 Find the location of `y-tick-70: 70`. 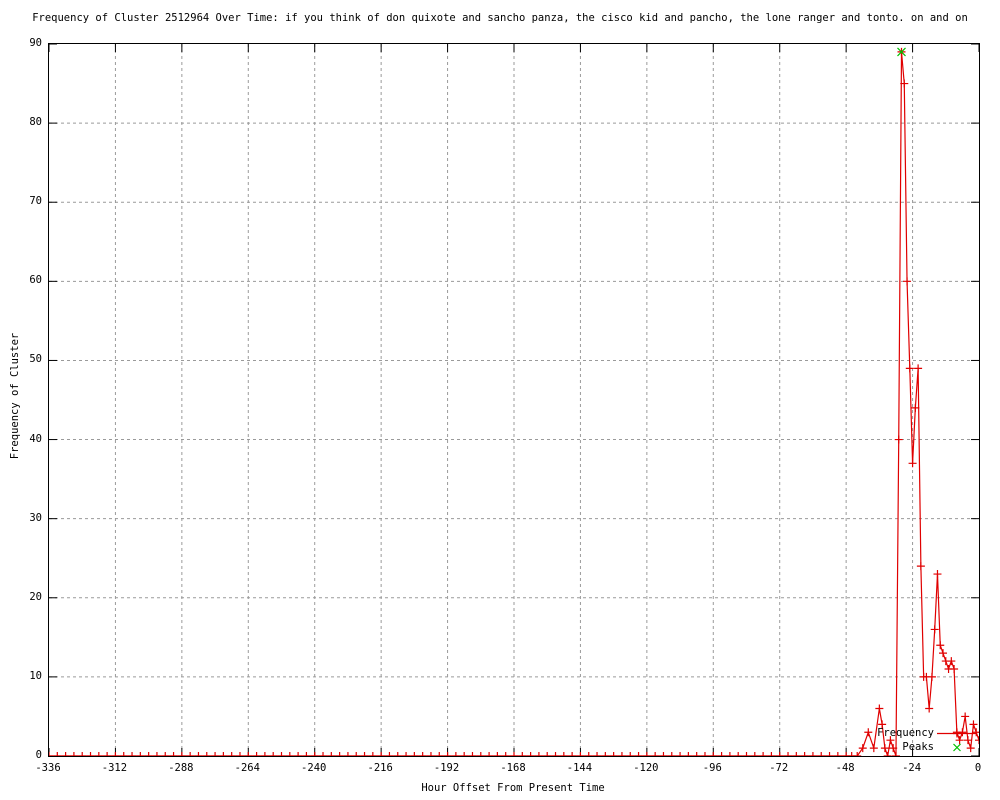

y-tick-70: 70 is located at coordinates (35, 201).